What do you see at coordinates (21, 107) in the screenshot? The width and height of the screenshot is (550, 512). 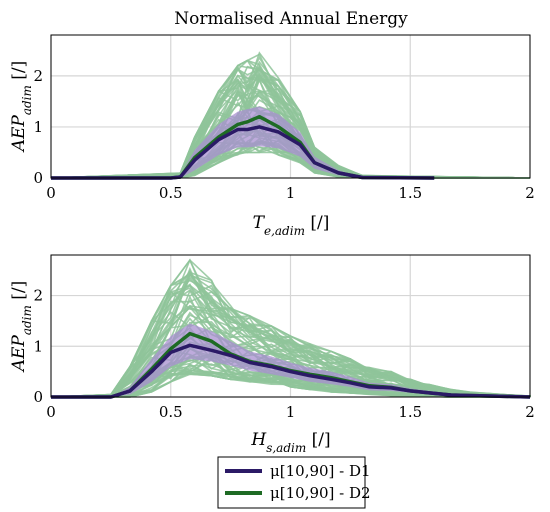 I see `top-y-axis-label: AEPadim [/]` at bounding box center [21, 107].